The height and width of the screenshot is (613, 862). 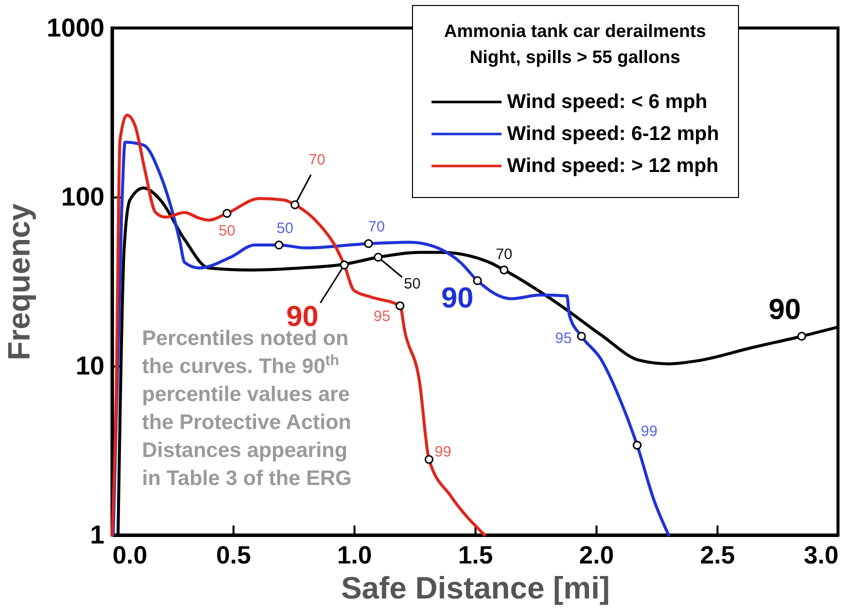 What do you see at coordinates (613, 166) in the screenshot?
I see `legend-label: Wind speed: > 12 mph` at bounding box center [613, 166].